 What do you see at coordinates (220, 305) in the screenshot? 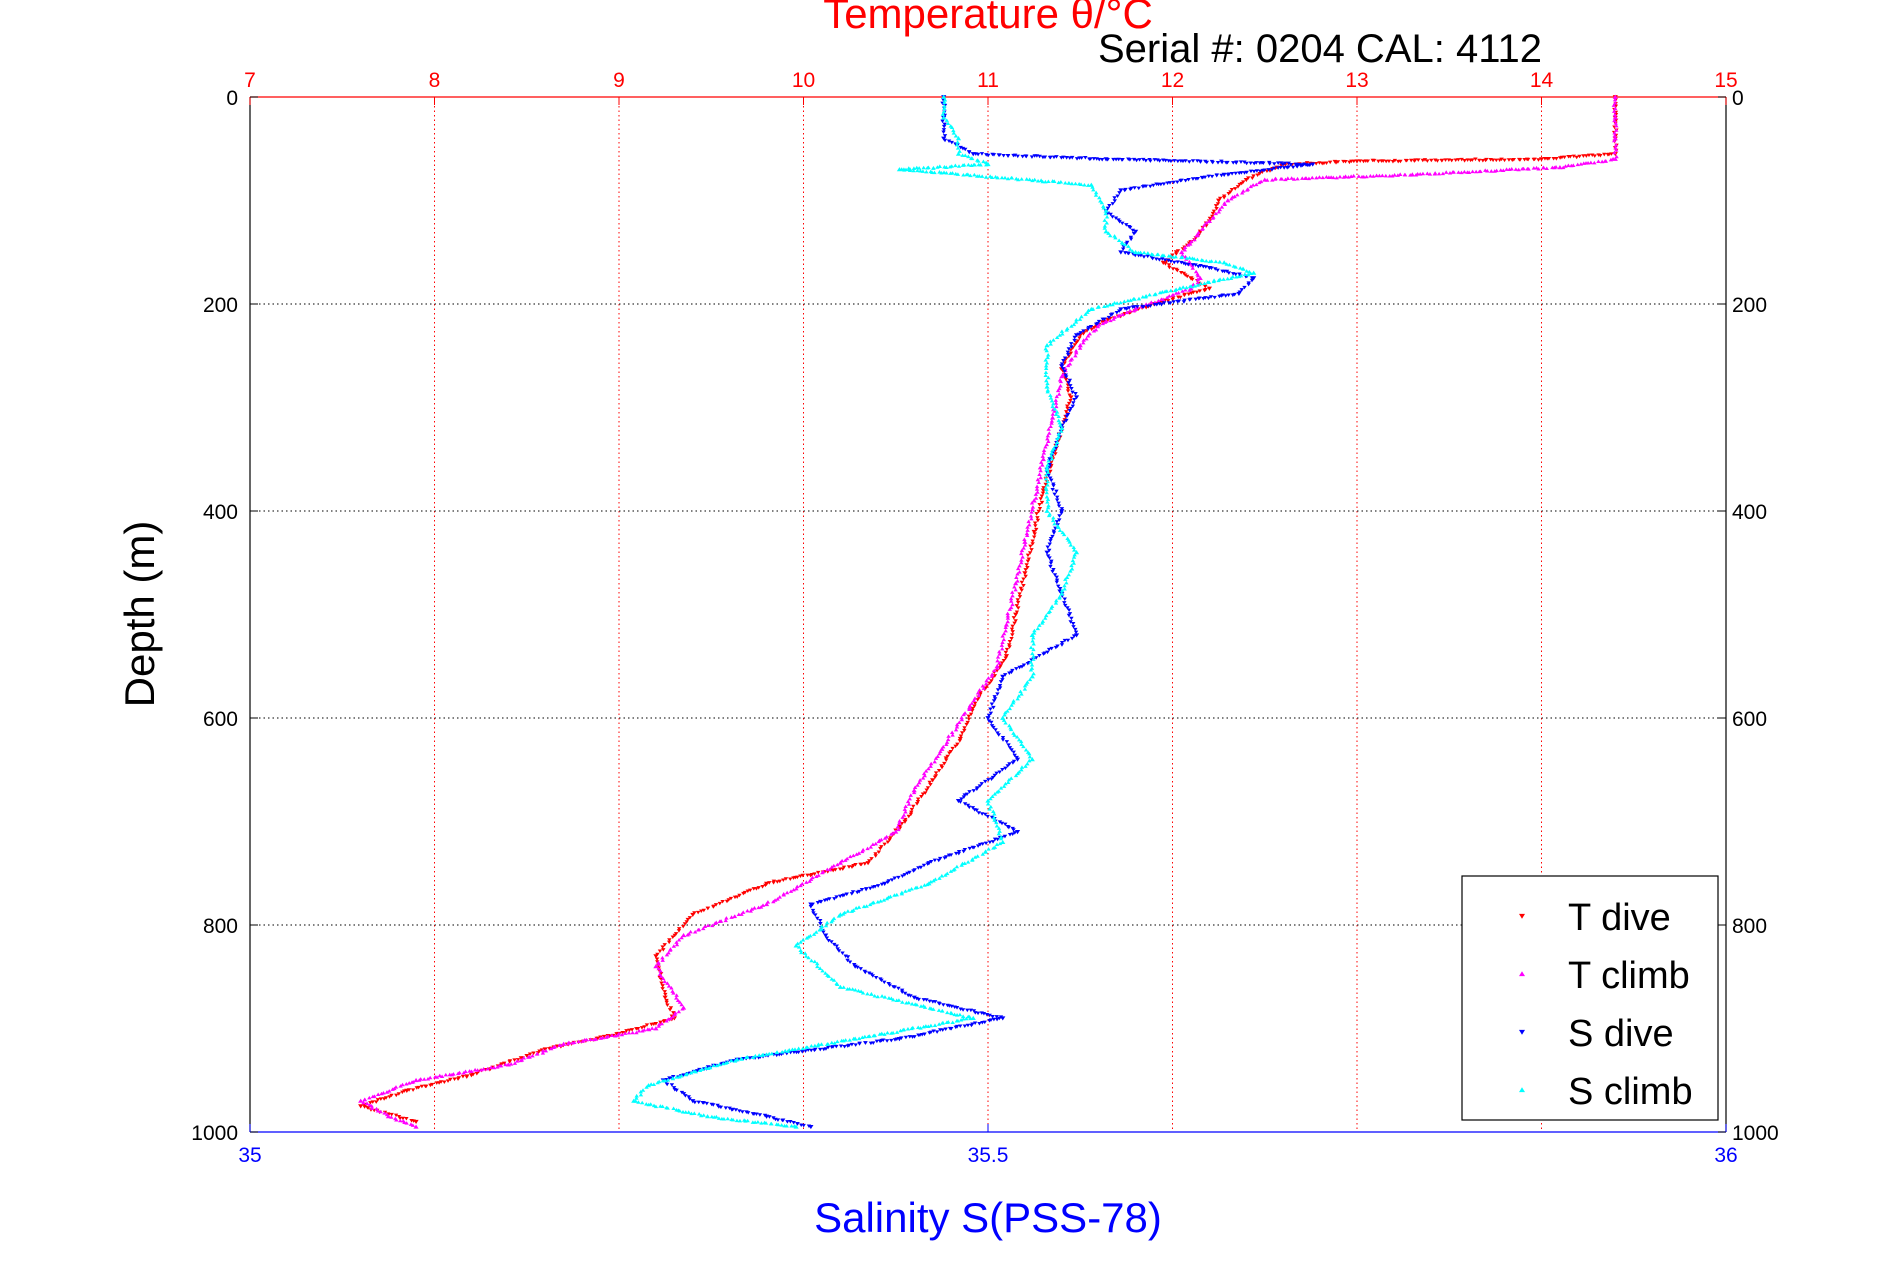
I see `depth-tick-label-left: 200` at bounding box center [220, 305].